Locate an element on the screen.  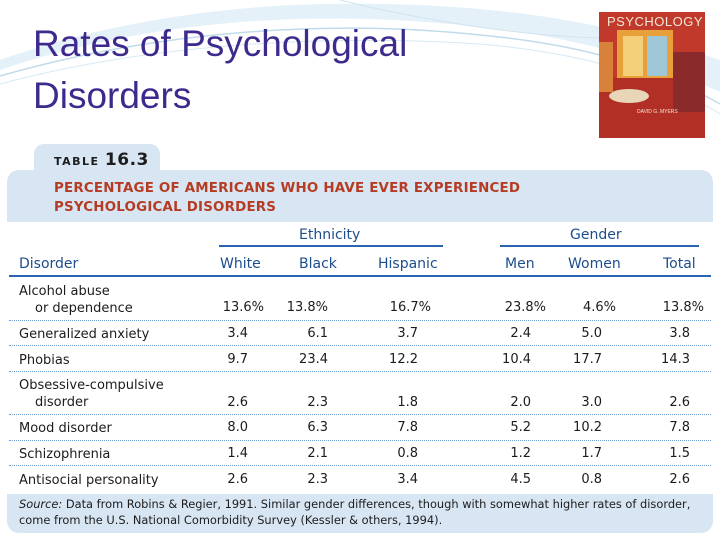
col-men: Men is located at coordinates (520, 264).